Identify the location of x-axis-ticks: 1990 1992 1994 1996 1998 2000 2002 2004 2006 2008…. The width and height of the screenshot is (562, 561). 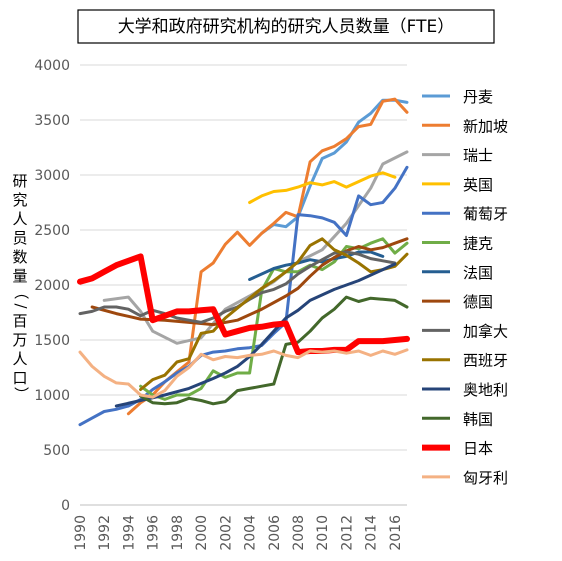
(238, 533).